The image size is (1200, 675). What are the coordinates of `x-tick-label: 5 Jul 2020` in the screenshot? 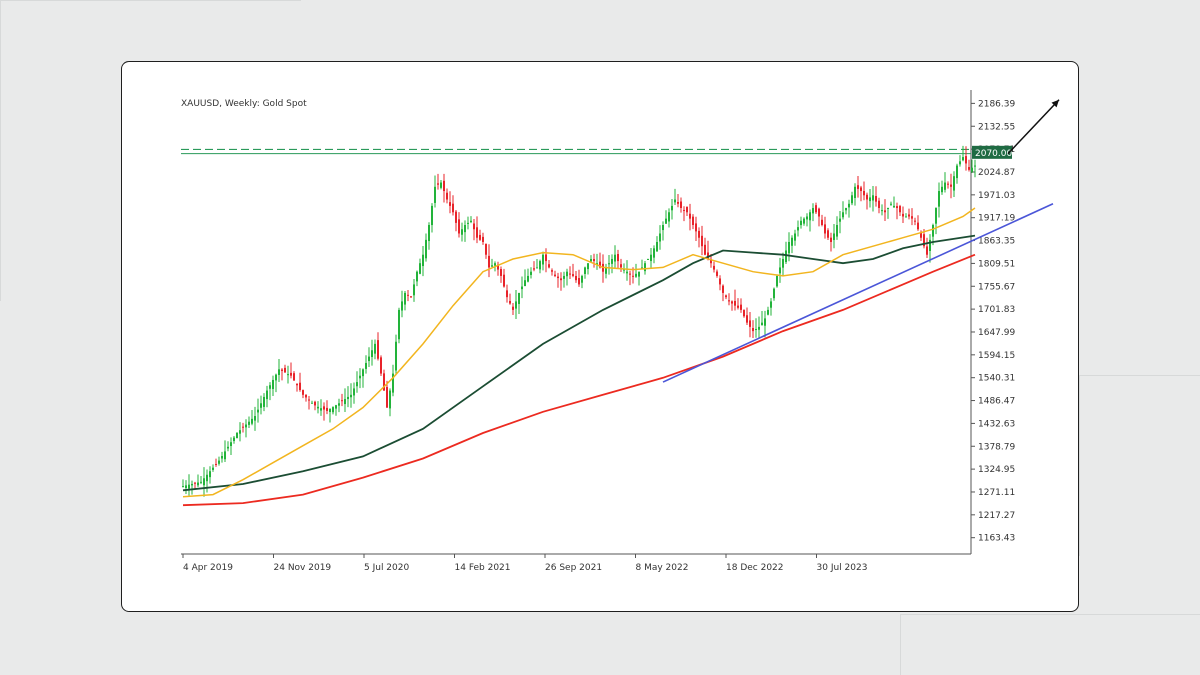 It's located at (386, 568).